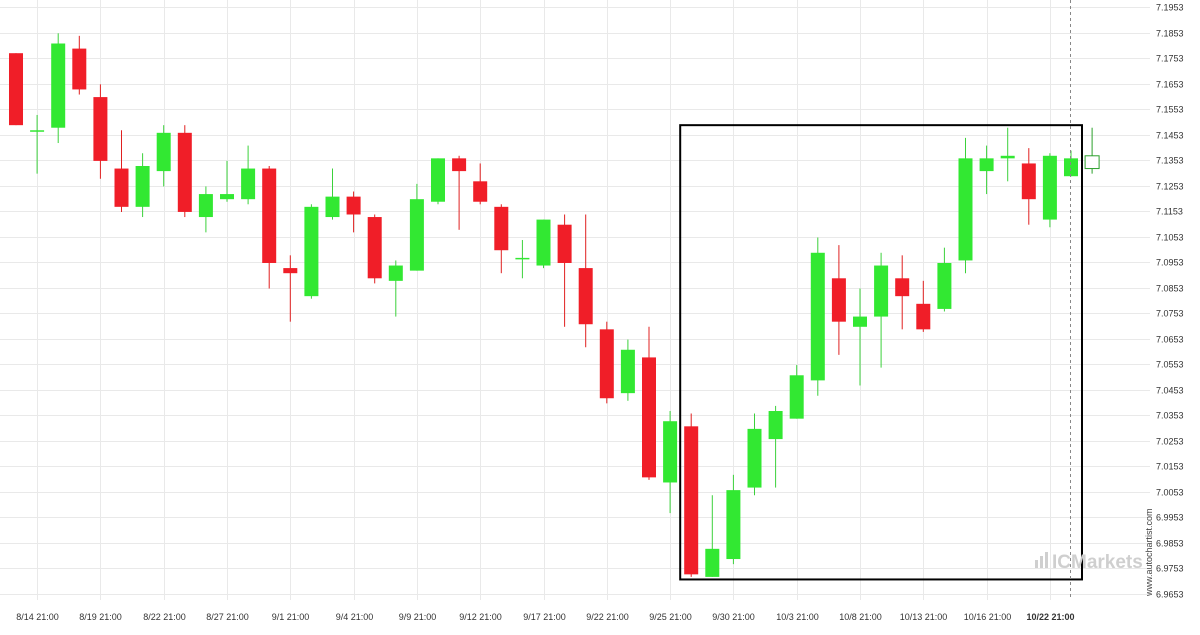 The width and height of the screenshot is (1200, 635). Describe the element at coordinates (1170, 314) in the screenshot. I see `y-tick-label: 7.0753` at that location.